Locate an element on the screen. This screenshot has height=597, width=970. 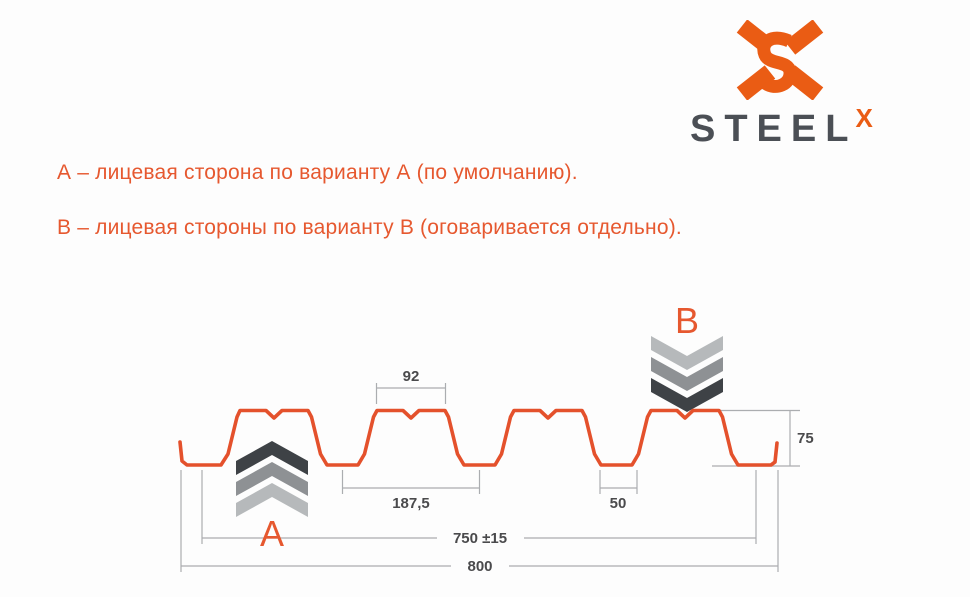
dim-height: 75 is located at coordinates (805, 438).